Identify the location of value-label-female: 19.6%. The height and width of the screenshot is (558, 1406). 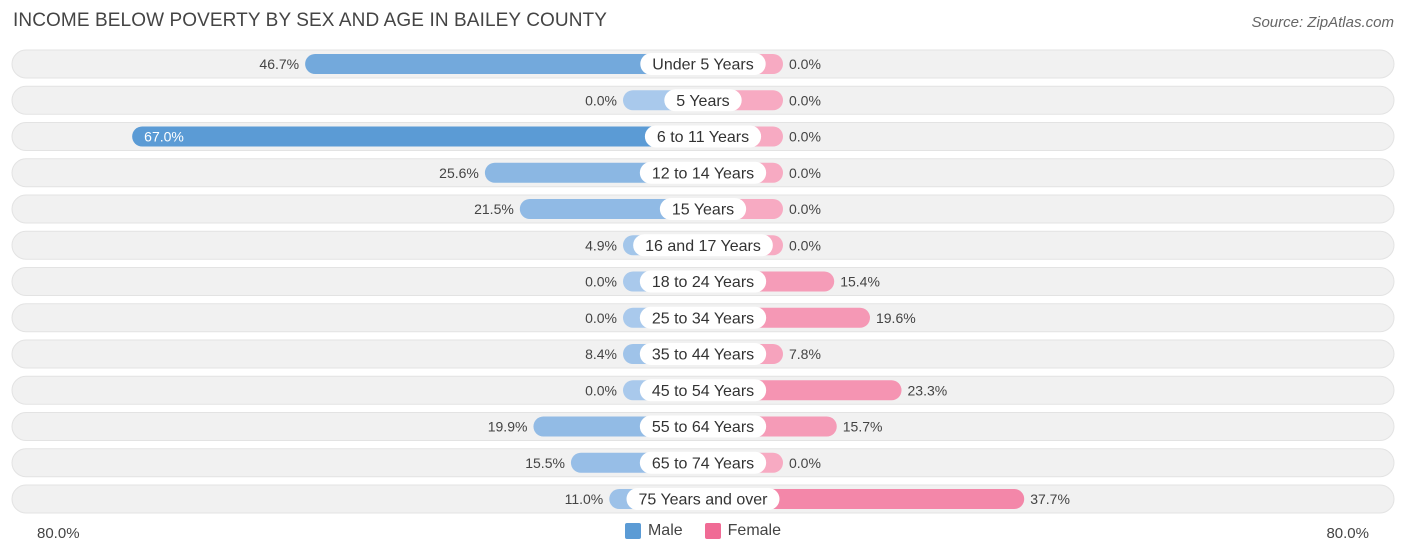
(896, 318).